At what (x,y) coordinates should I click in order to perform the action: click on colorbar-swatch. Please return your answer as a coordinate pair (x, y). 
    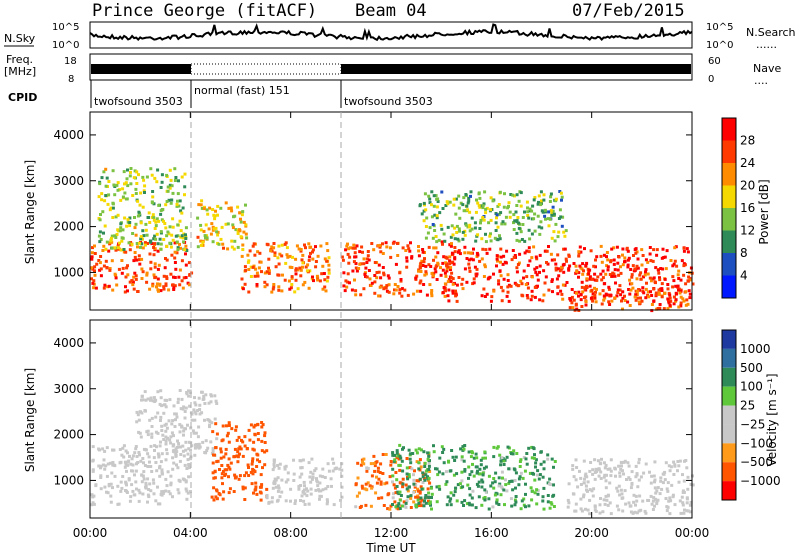
    Looking at the image, I should click on (729, 241).